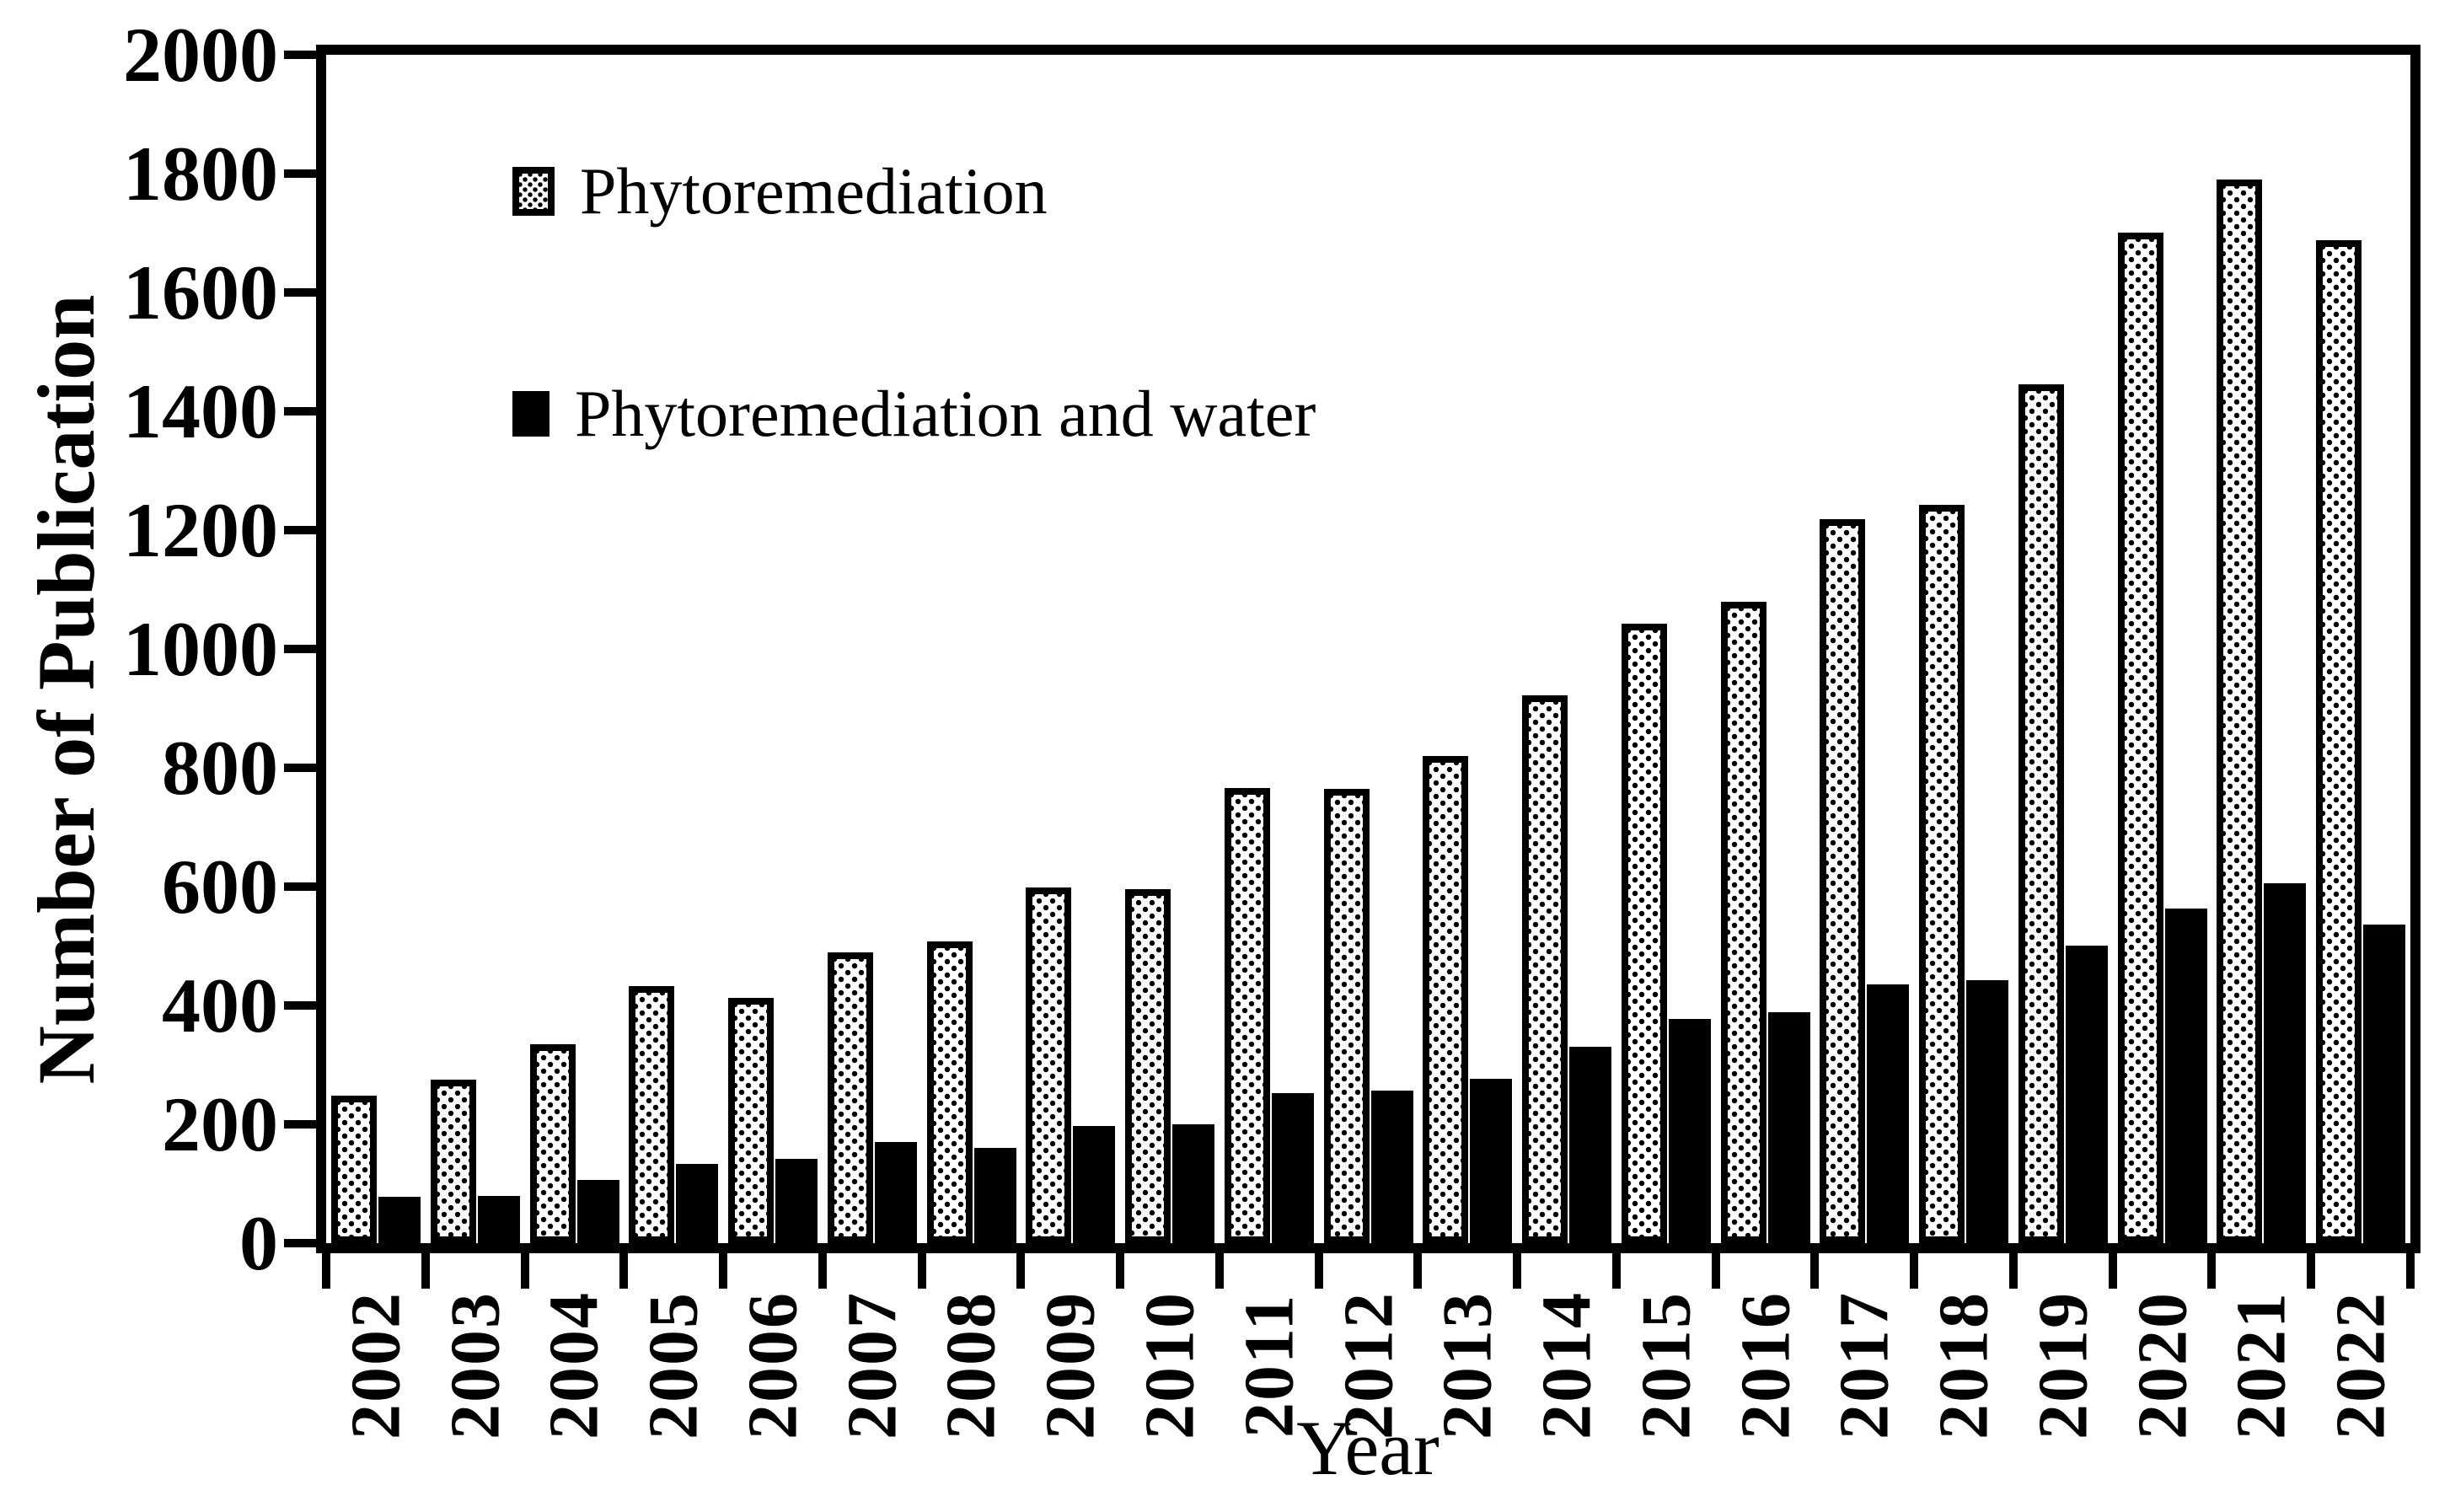 The width and height of the screenshot is (2450, 1512). What do you see at coordinates (305, 55) in the screenshot?
I see `y-tick-2000` at bounding box center [305, 55].